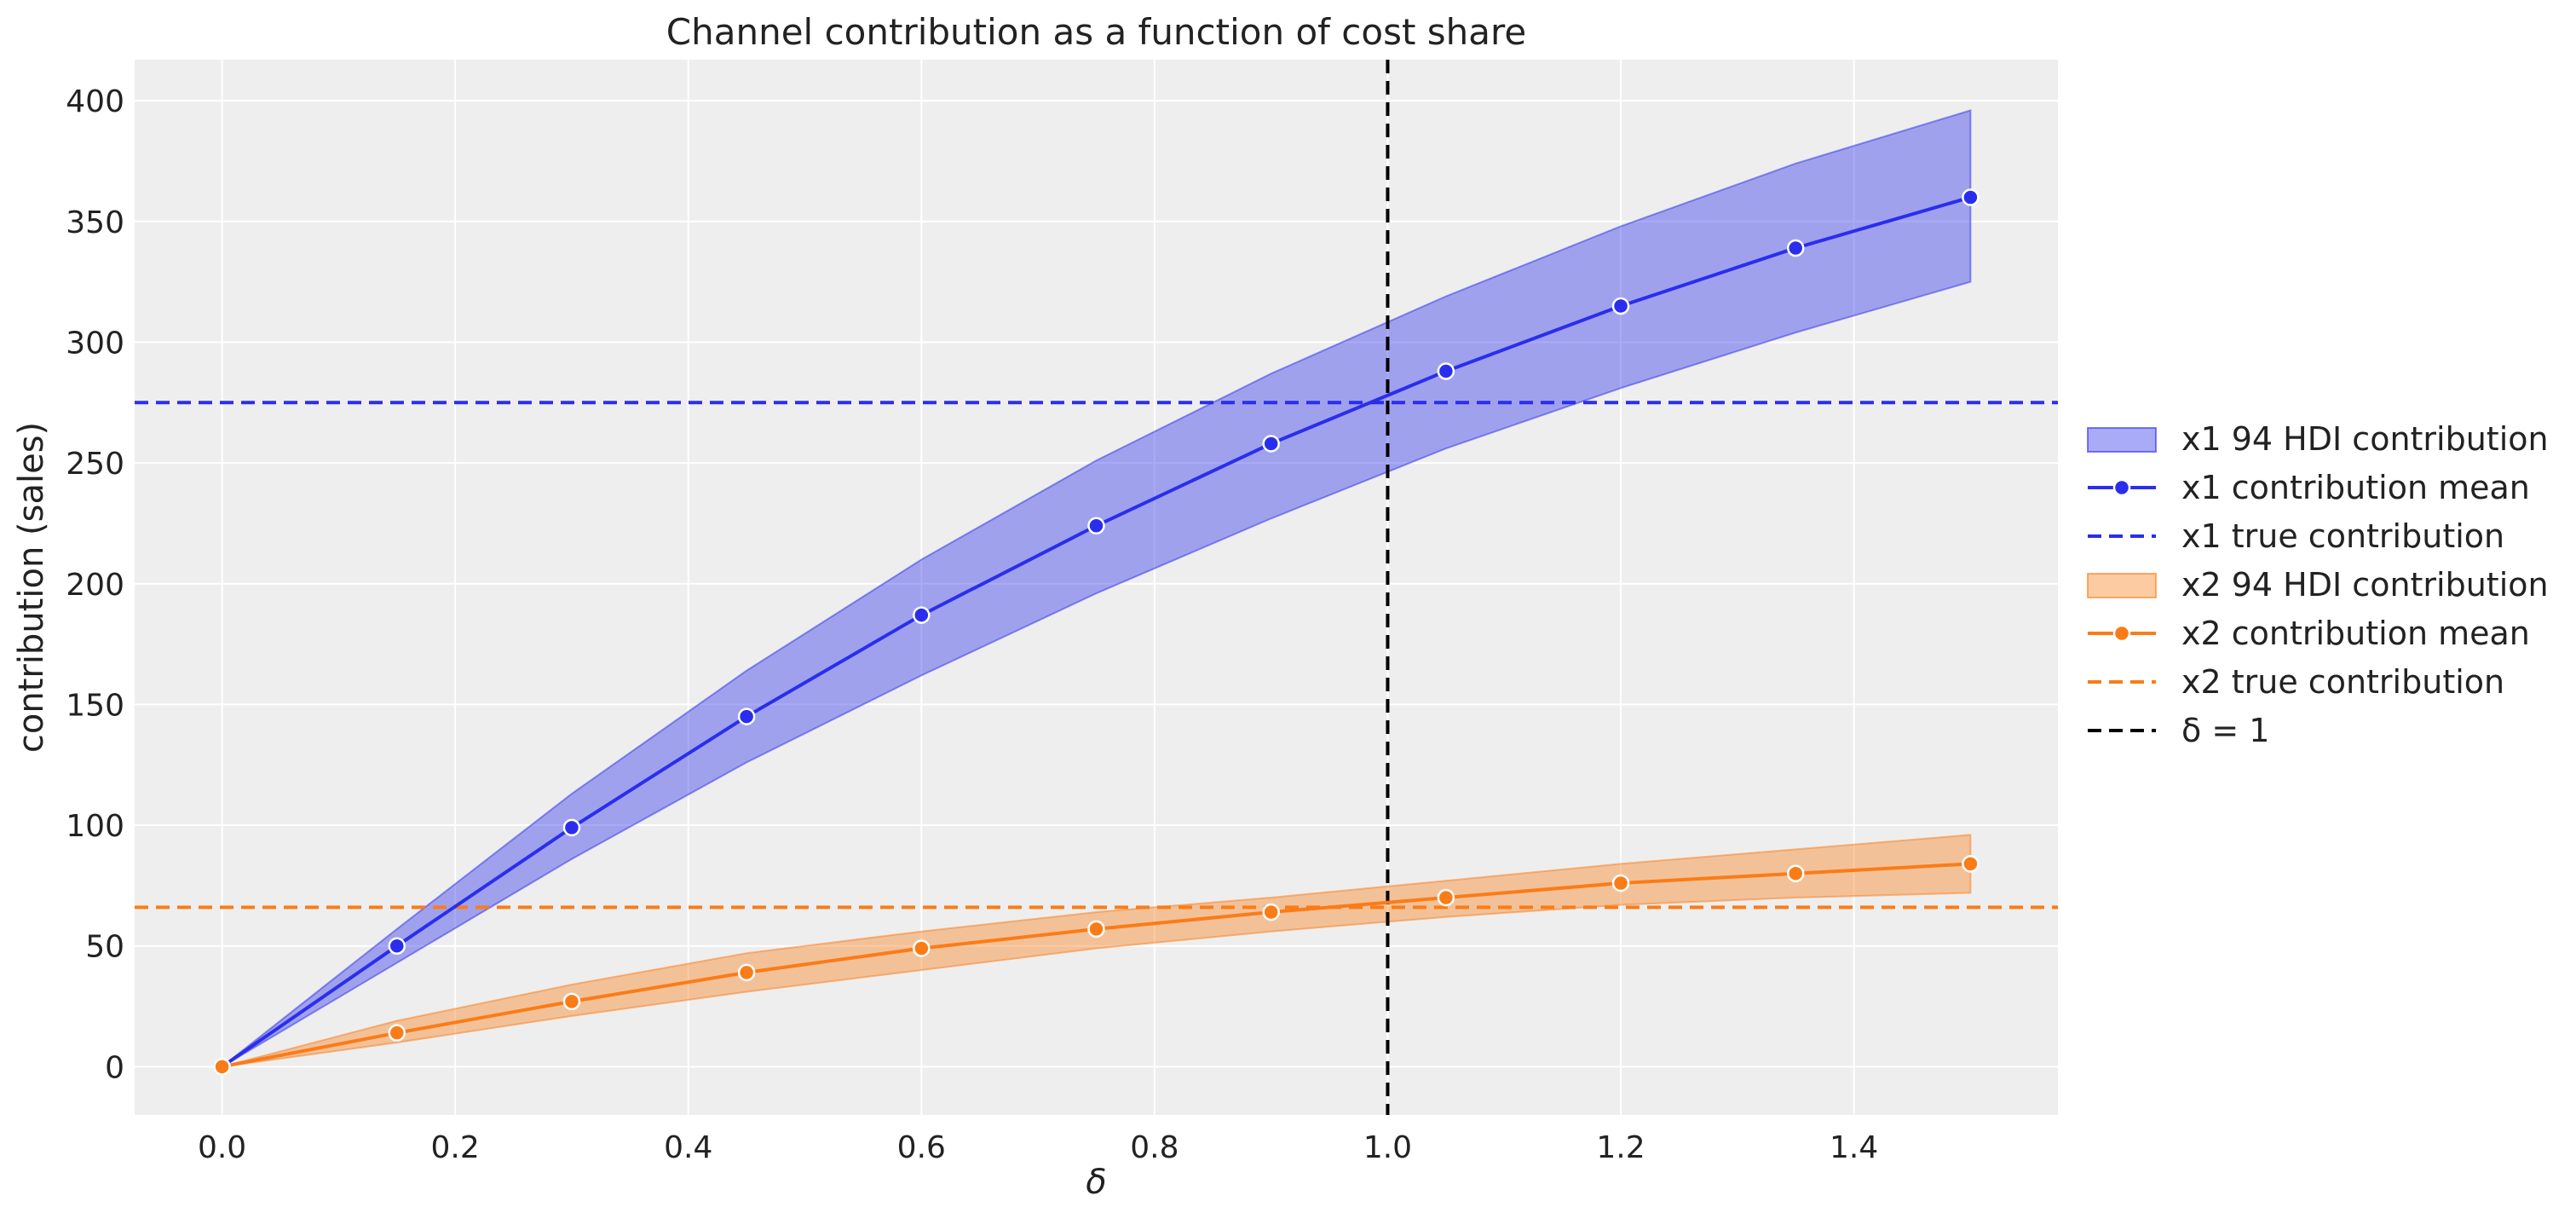 The width and height of the screenshot is (2576, 1213). I want to click on legend-item: x1 94 HDI contribution, so click(2318, 439).